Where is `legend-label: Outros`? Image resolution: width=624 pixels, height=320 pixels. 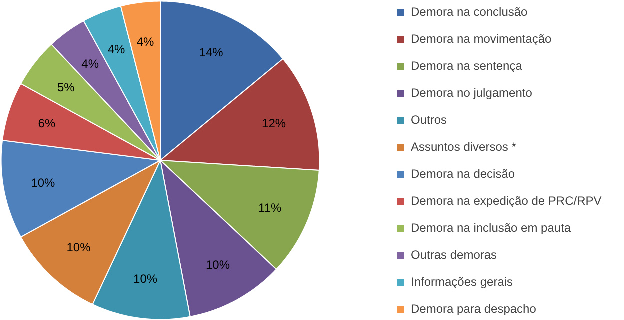
legend-label: Outros is located at coordinates (429, 120).